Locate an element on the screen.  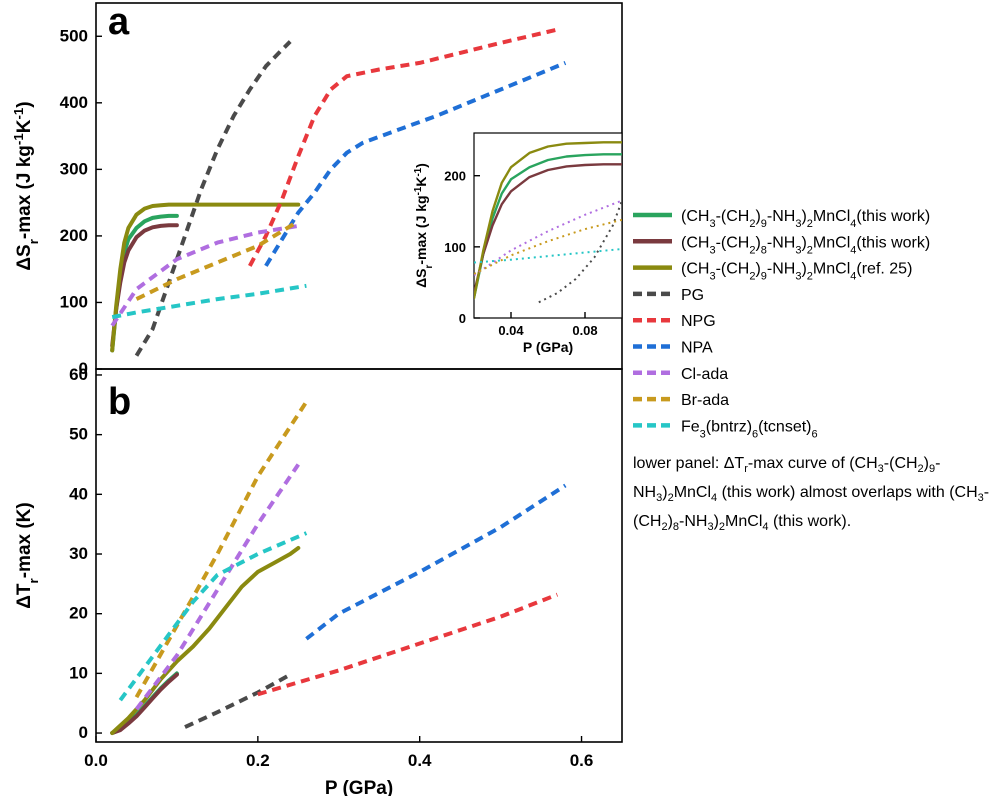
x-tick-label: 0.2 is located at coordinates (258, 760).